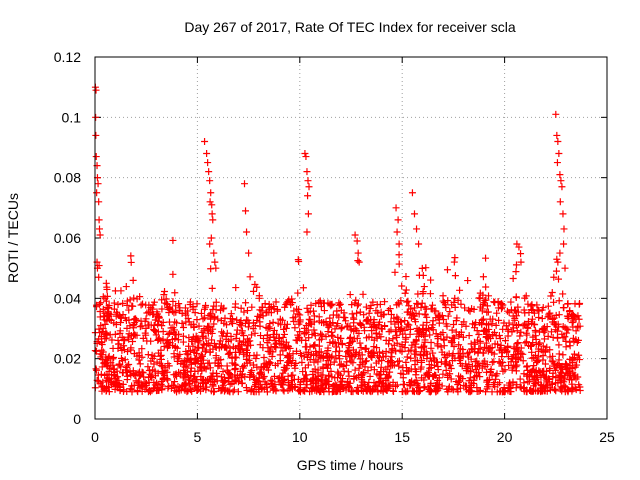 This screenshot has height=480, width=640. What do you see at coordinates (67, 178) in the screenshot?
I see `y-tick-label: 0.08` at bounding box center [67, 178].